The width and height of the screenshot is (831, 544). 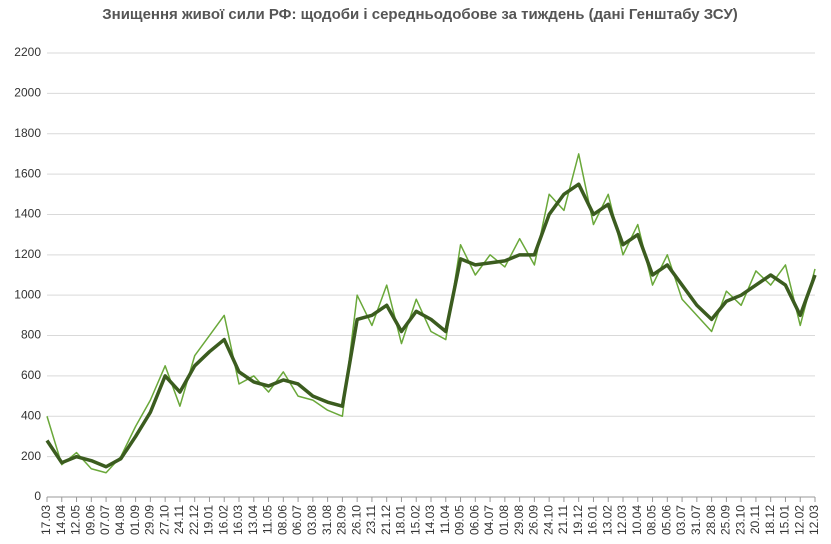 I want to click on x-tick-label: 19.01, so click(x=209, y=520).